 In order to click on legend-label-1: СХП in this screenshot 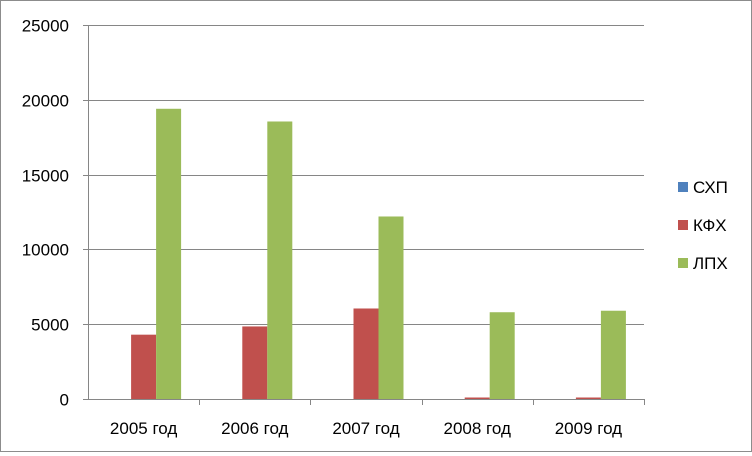, I will do `click(710, 187)`.